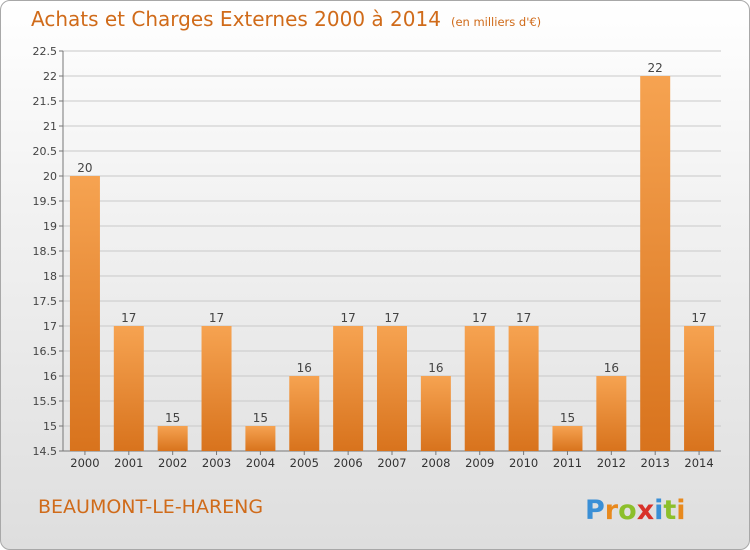 This screenshot has width=750, height=550. I want to click on y-tick-label: 21.5, so click(45, 101).